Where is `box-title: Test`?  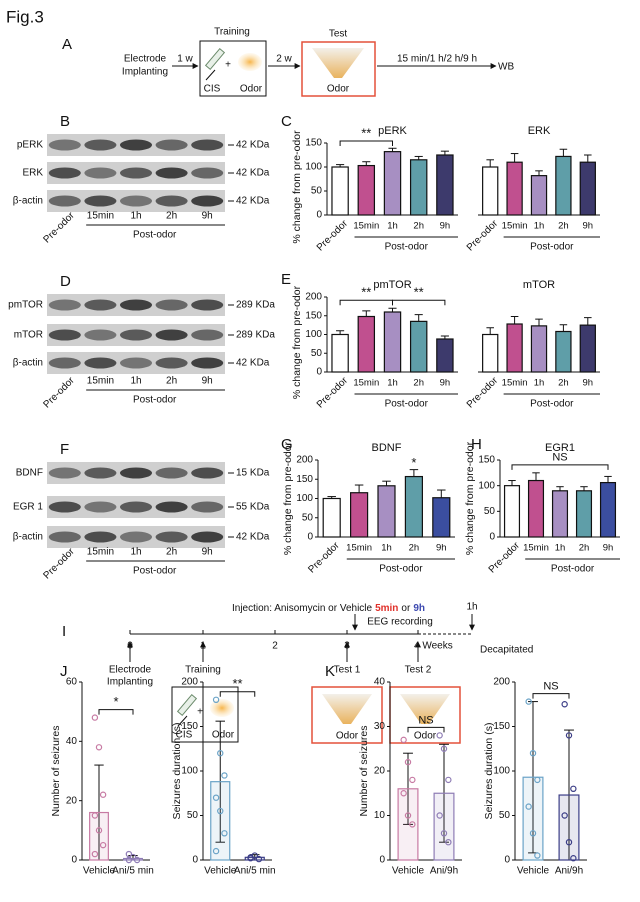 box-title: Test is located at coordinates (338, 34).